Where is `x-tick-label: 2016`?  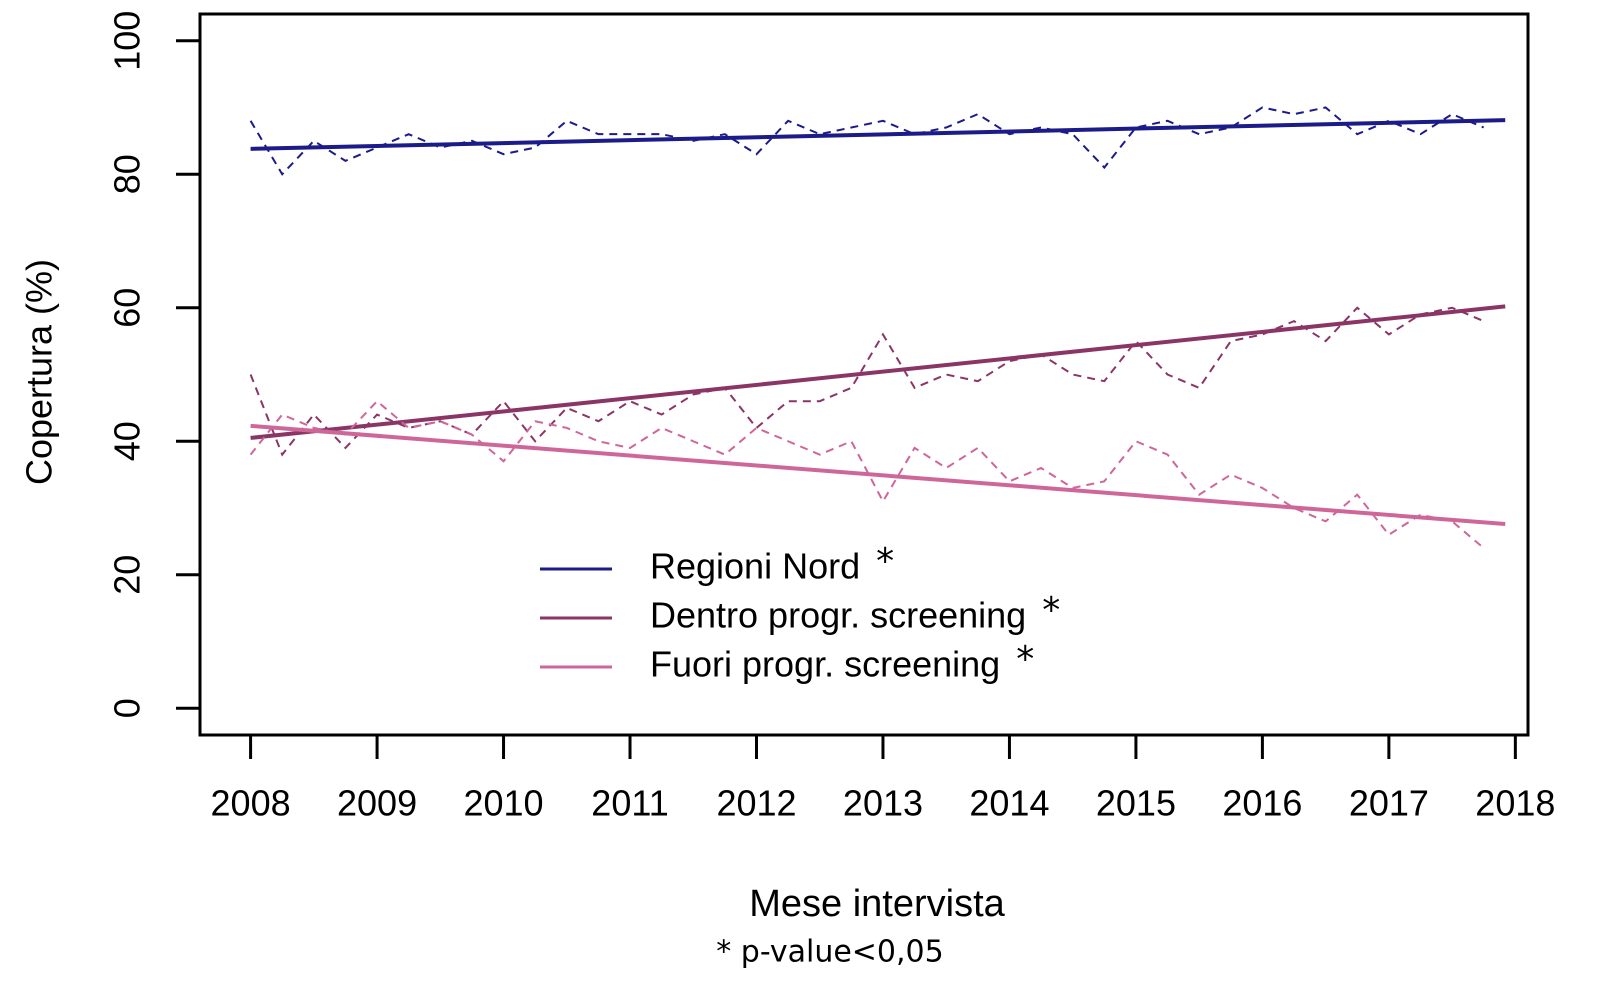 x-tick-label: 2016 is located at coordinates (1262, 803).